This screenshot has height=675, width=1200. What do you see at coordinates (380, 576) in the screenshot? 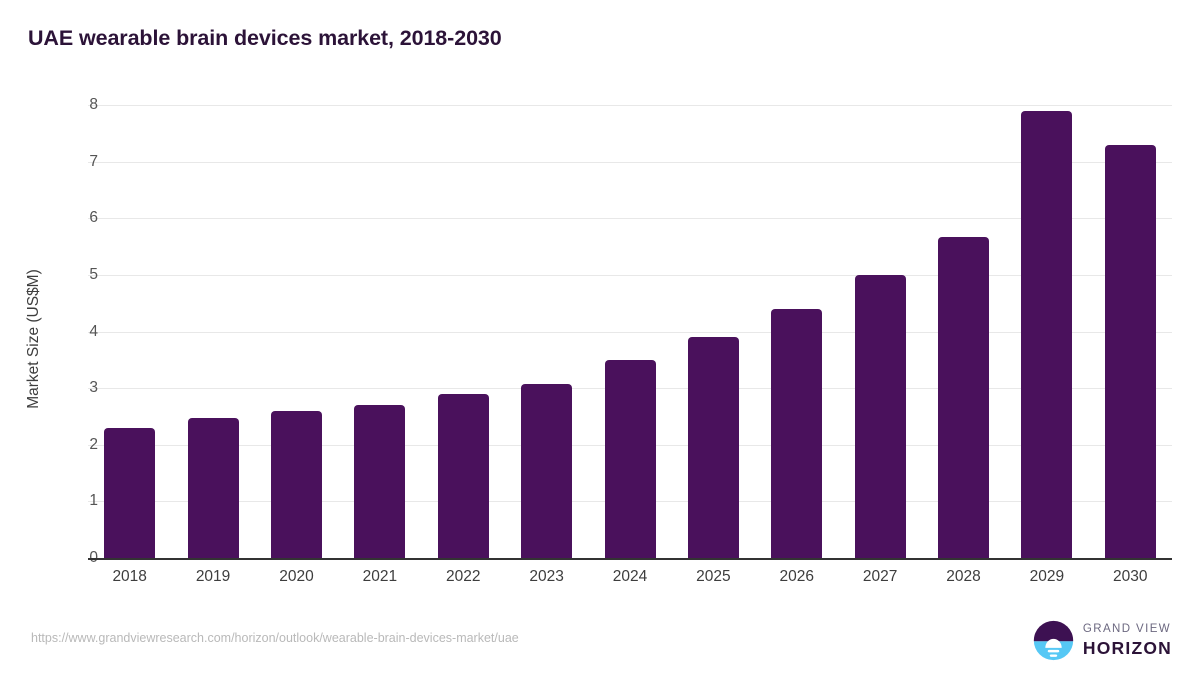
I see `x-axis-tick-label: 2021` at bounding box center [380, 576].